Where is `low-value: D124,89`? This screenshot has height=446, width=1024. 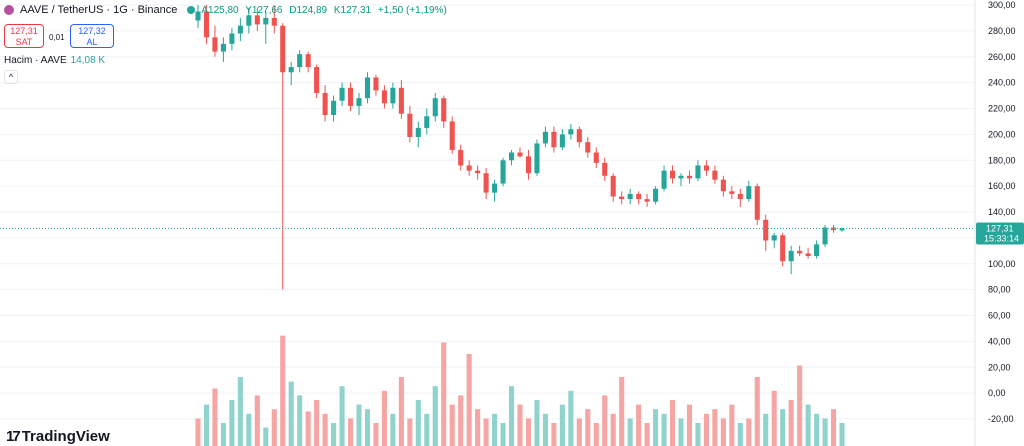 low-value: D124,89 is located at coordinates (308, 10).